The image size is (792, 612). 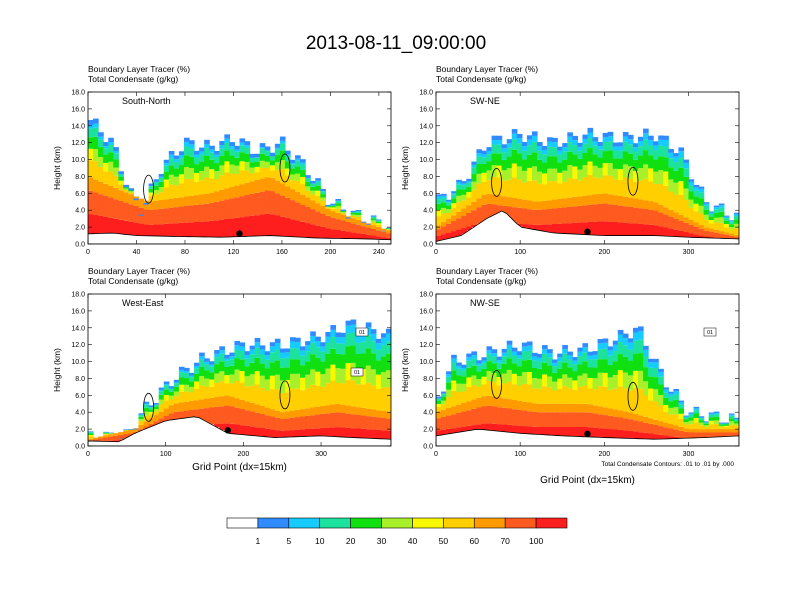 I want to click on colorbar-label: 40, so click(x=413, y=541).